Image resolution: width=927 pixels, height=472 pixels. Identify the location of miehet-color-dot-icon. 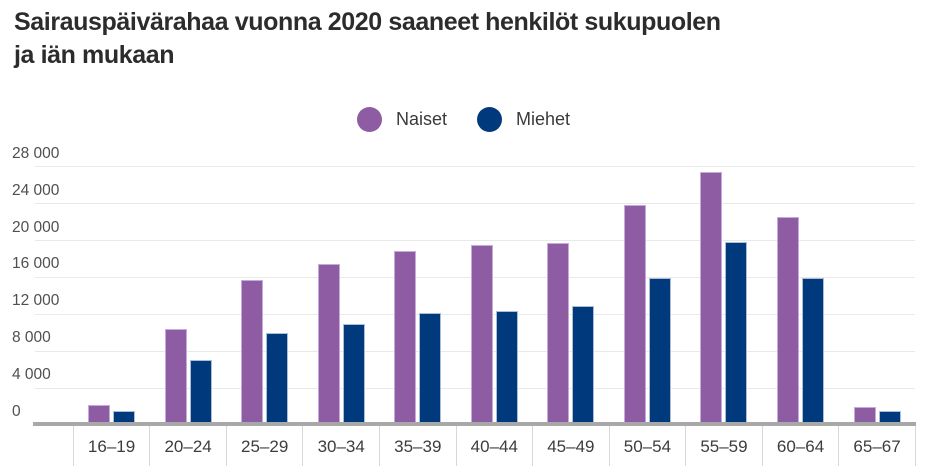
(489, 119).